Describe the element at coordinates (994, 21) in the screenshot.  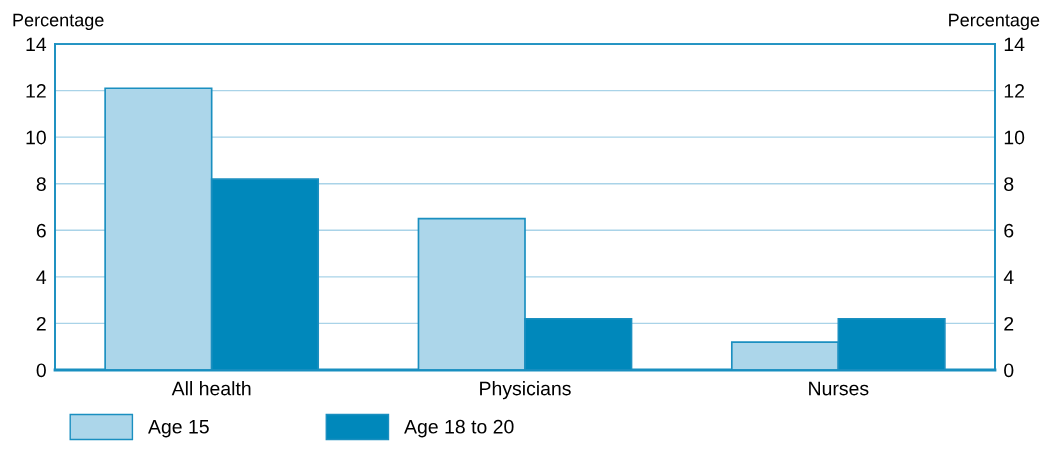
I see `y2-axis-title: Percentage` at that location.